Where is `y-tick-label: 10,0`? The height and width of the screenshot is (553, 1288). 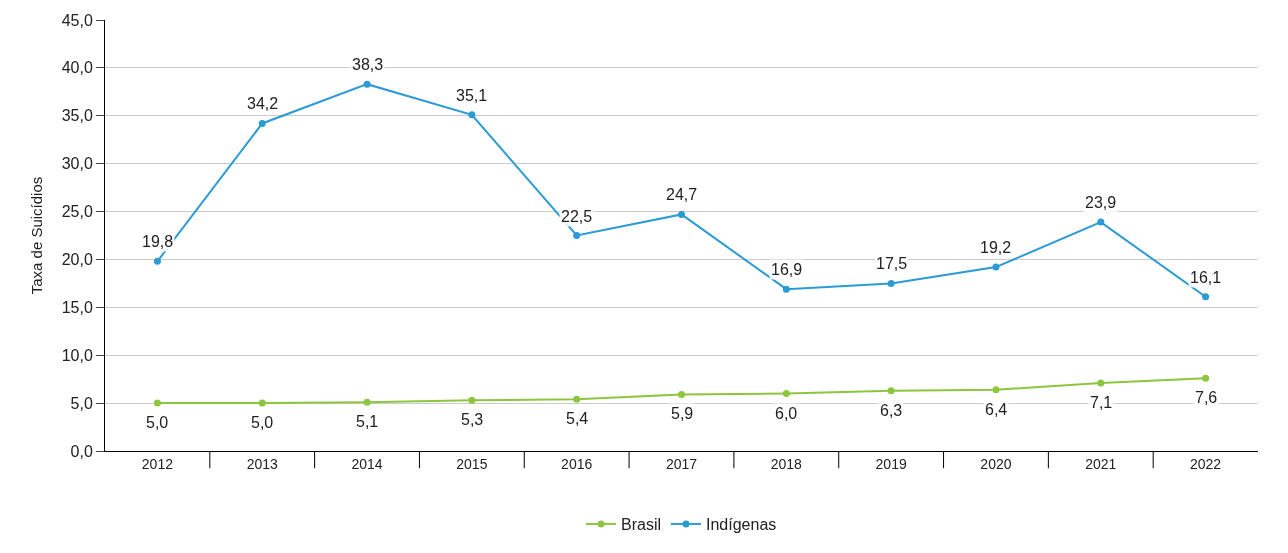
y-tick-label: 10,0 is located at coordinates (77, 355).